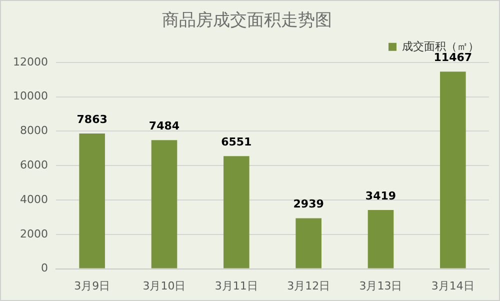 The image size is (500, 301). Describe the element at coordinates (236, 141) in the screenshot. I see `data-label: 6551` at that location.